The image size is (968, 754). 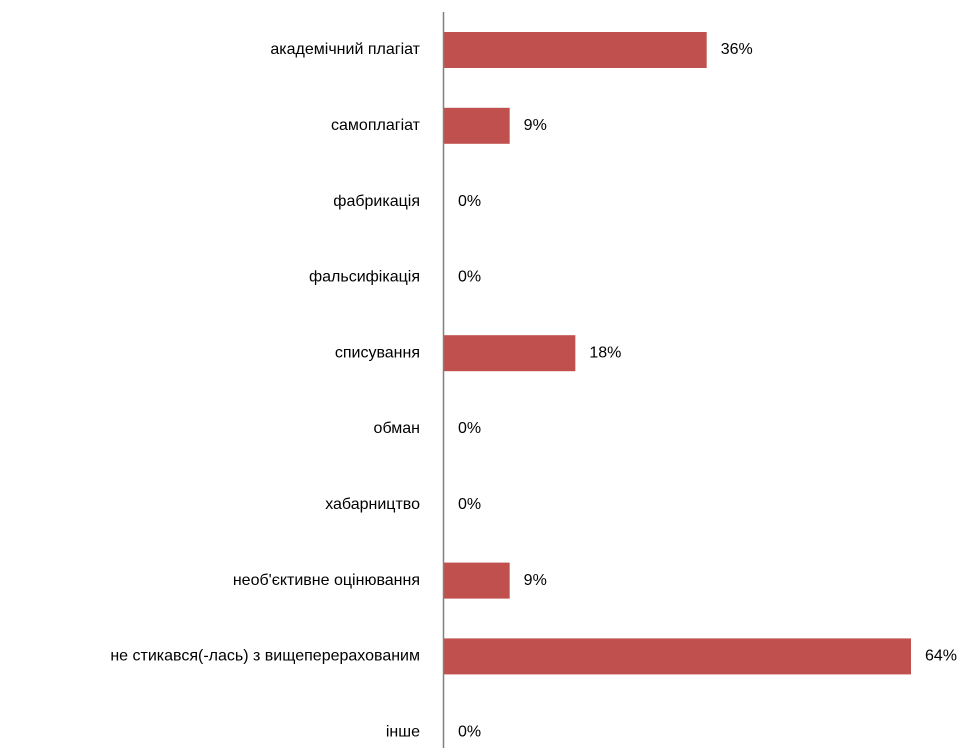 What do you see at coordinates (372, 504) in the screenshot?
I see `category-label-6: хабарництво` at bounding box center [372, 504].